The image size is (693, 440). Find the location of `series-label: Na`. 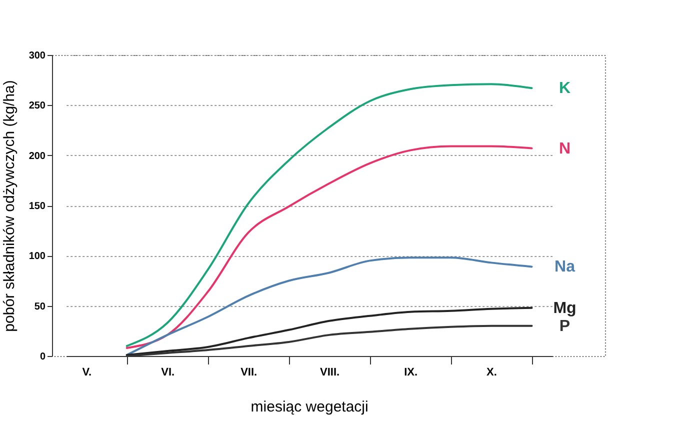

series-label: Na is located at coordinates (565, 267).